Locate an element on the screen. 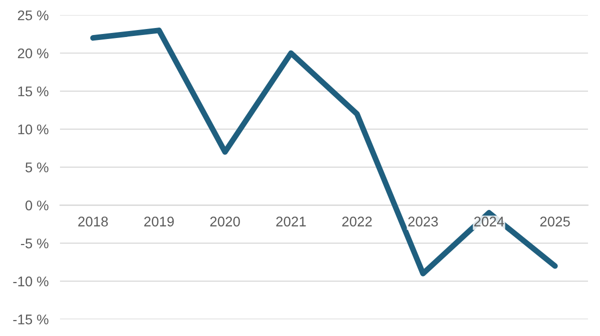  x-tick-label: 2019 is located at coordinates (159, 221).